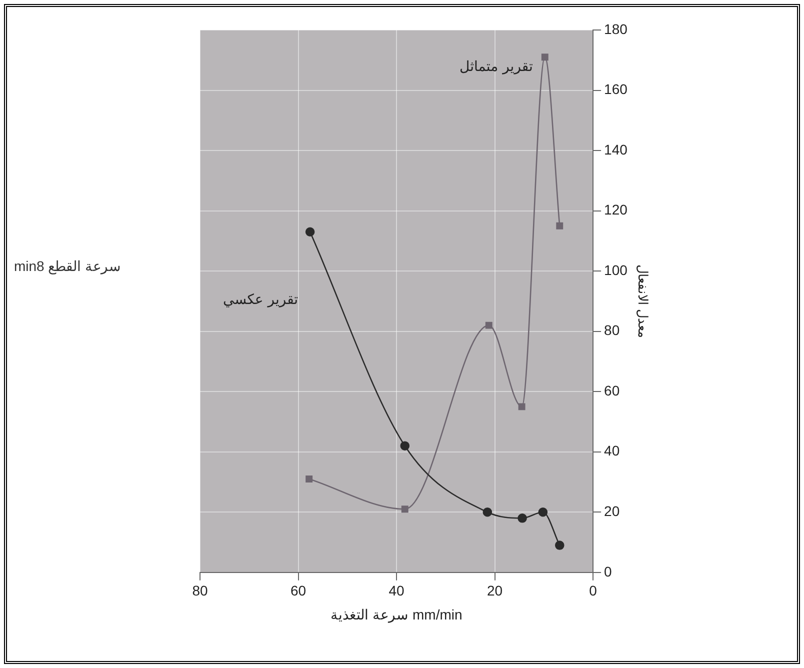  What do you see at coordinates (68, 266) in the screenshot?
I see `text: سرعة القطع min8` at bounding box center [68, 266].